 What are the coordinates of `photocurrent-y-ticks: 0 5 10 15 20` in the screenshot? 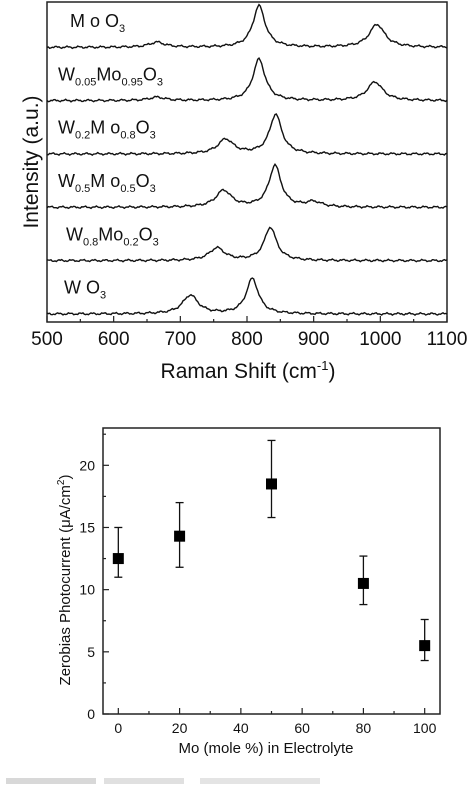 It's located at (94, 577).